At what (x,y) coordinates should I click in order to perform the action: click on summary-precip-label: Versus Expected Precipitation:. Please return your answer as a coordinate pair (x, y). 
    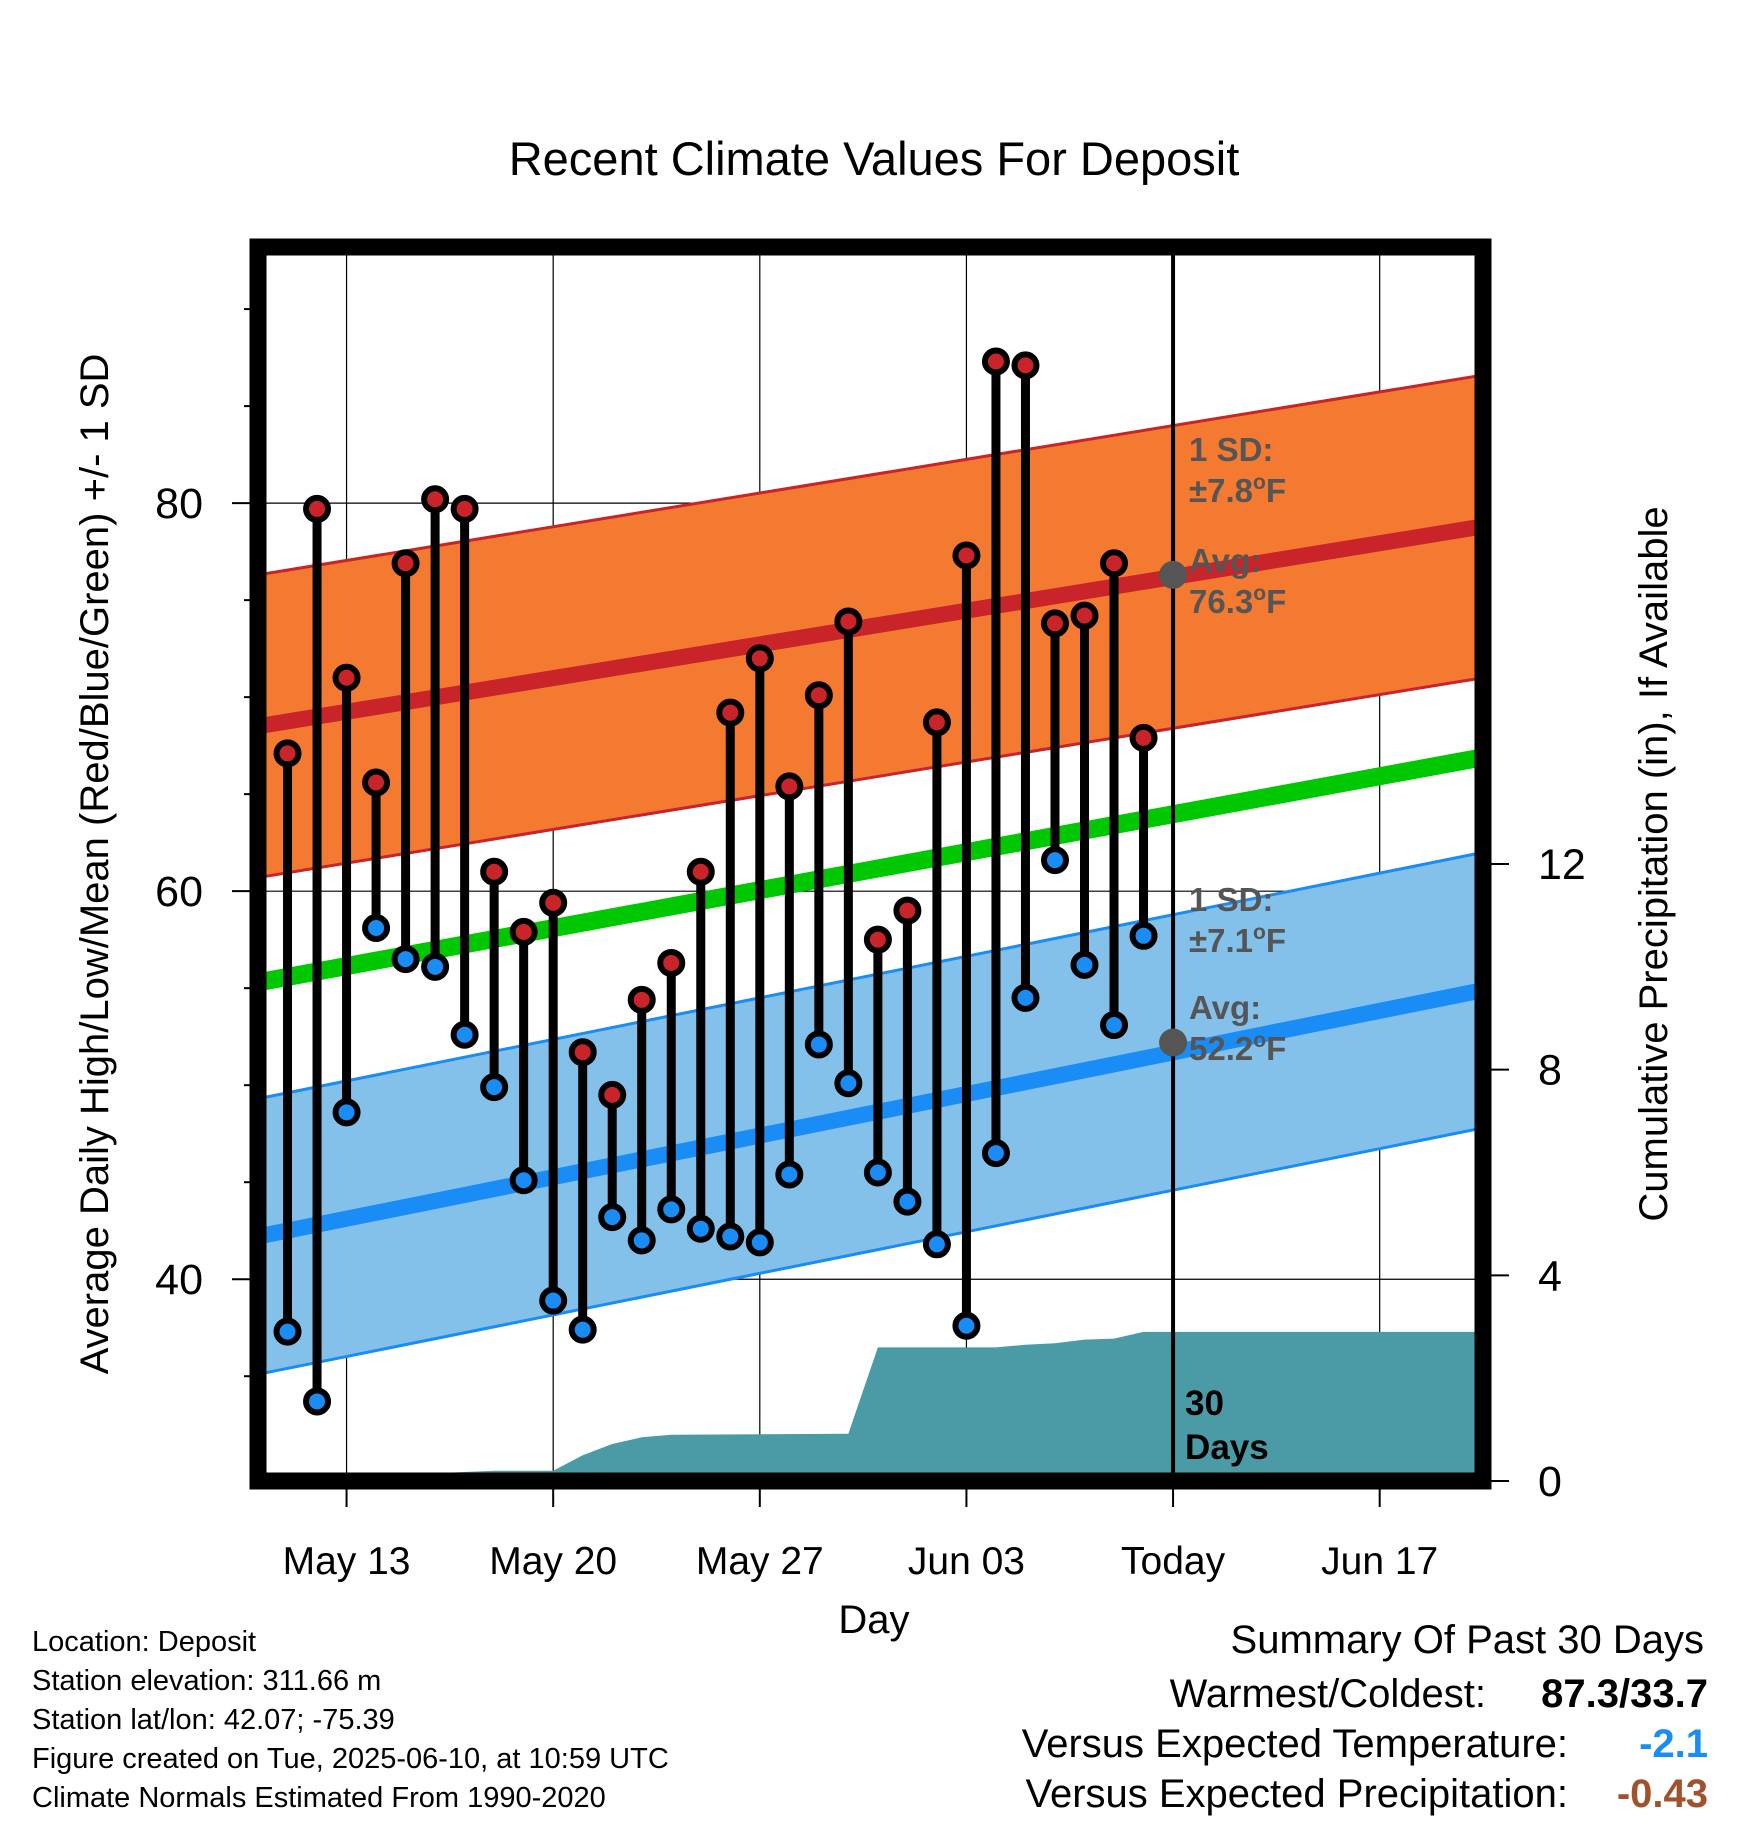
    Looking at the image, I should click on (1296, 1794).